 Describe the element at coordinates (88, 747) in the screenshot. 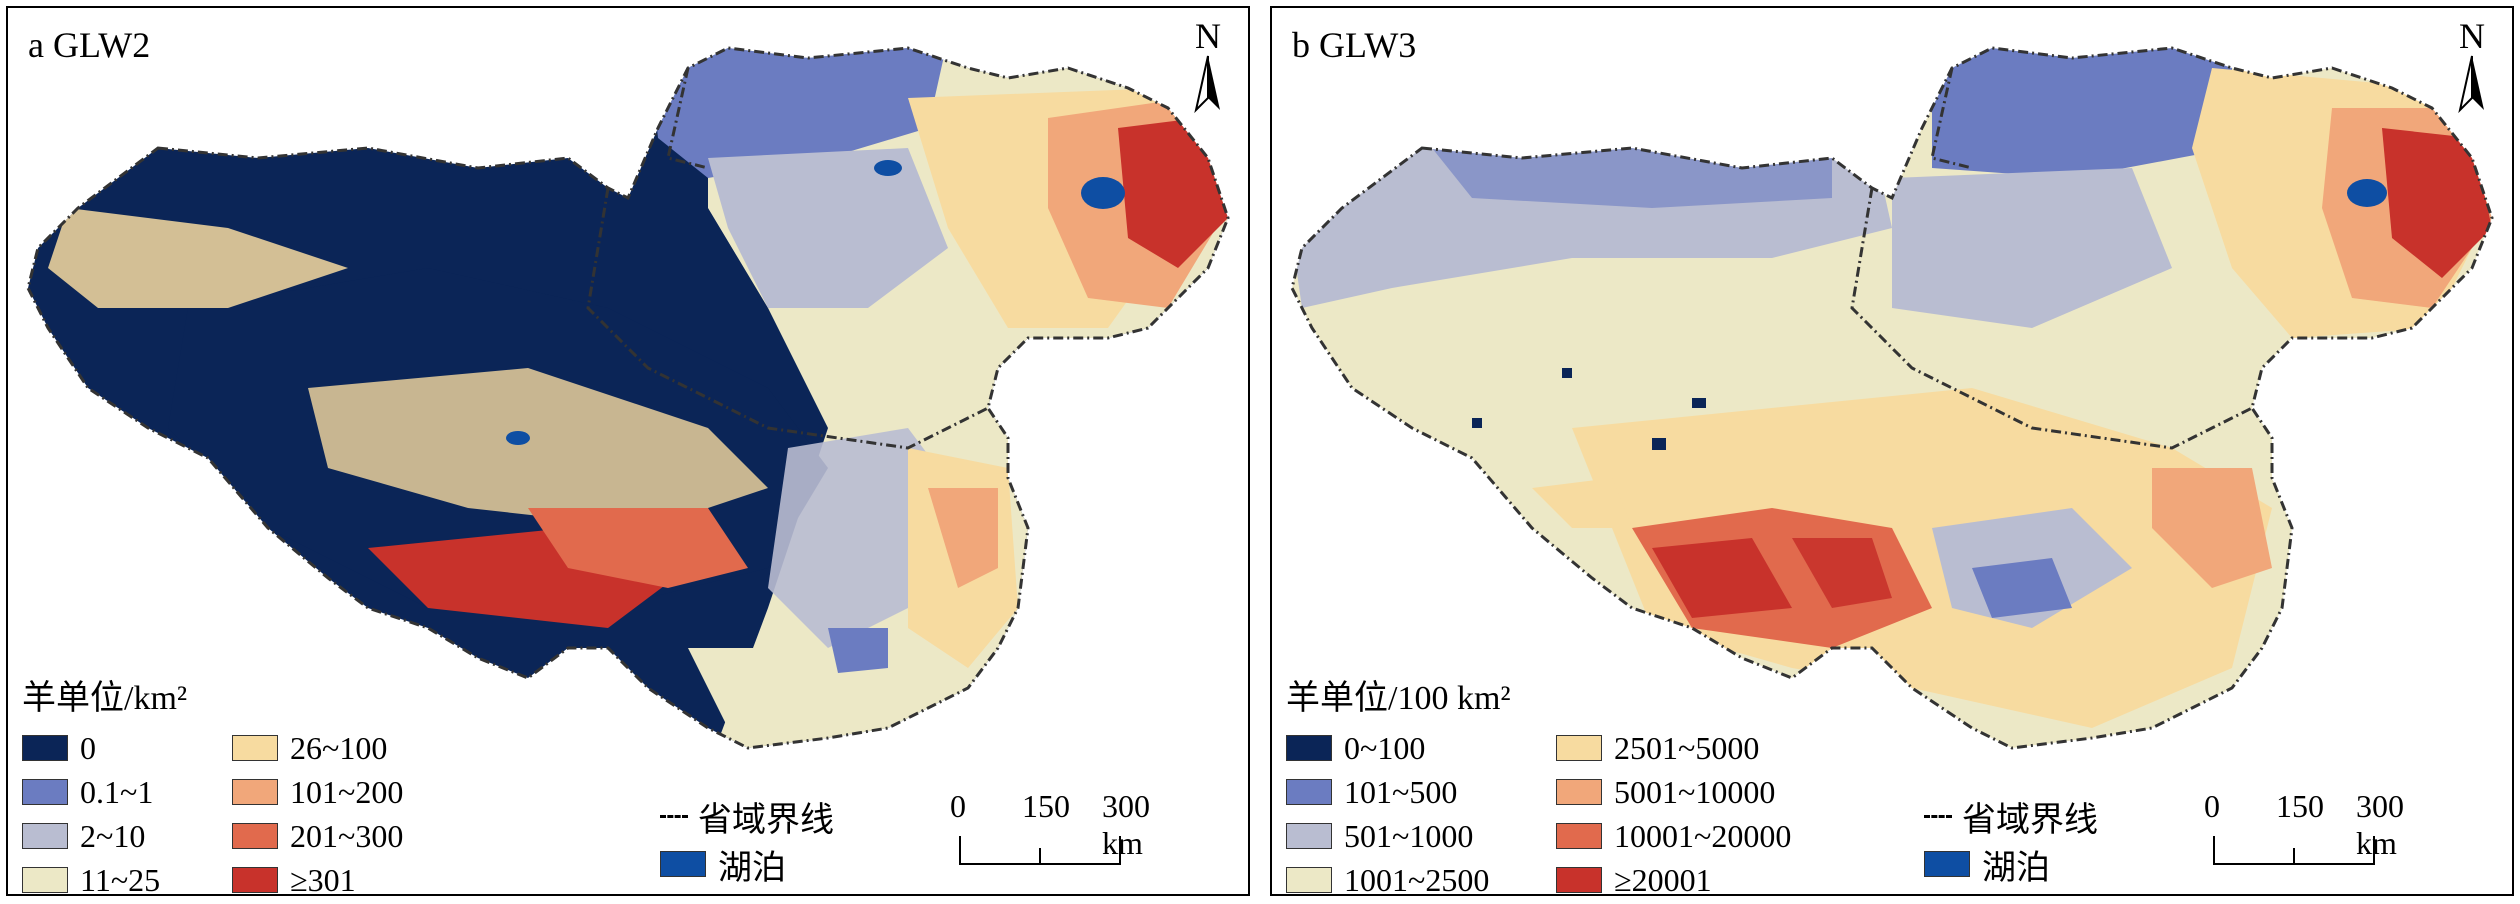

I see `legend-label: 0` at that location.